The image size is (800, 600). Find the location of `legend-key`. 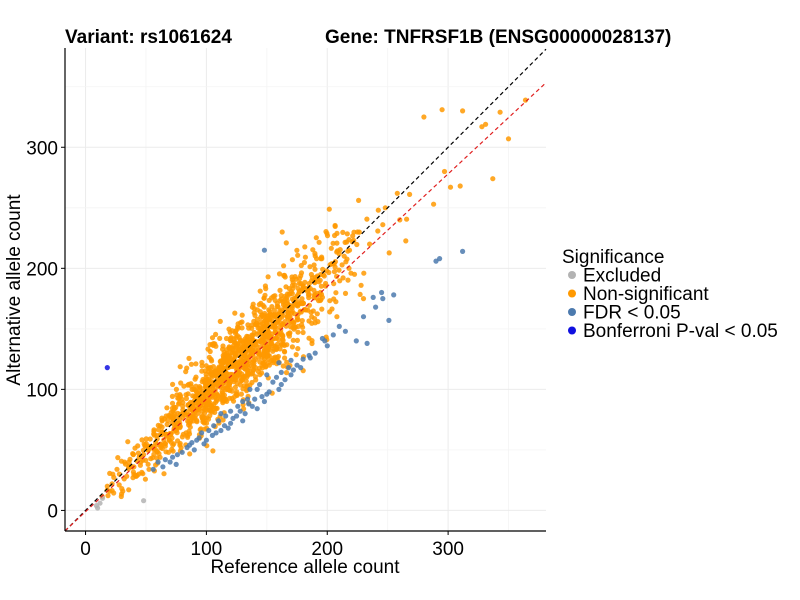

legend-key is located at coordinates (572, 293).